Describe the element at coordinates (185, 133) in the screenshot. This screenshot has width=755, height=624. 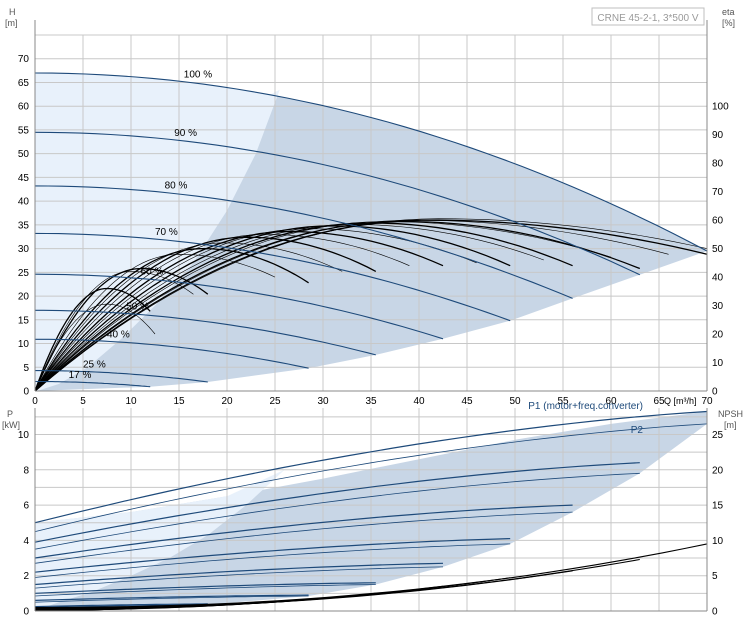
I see `speed-curve-label: 90 %` at that location.